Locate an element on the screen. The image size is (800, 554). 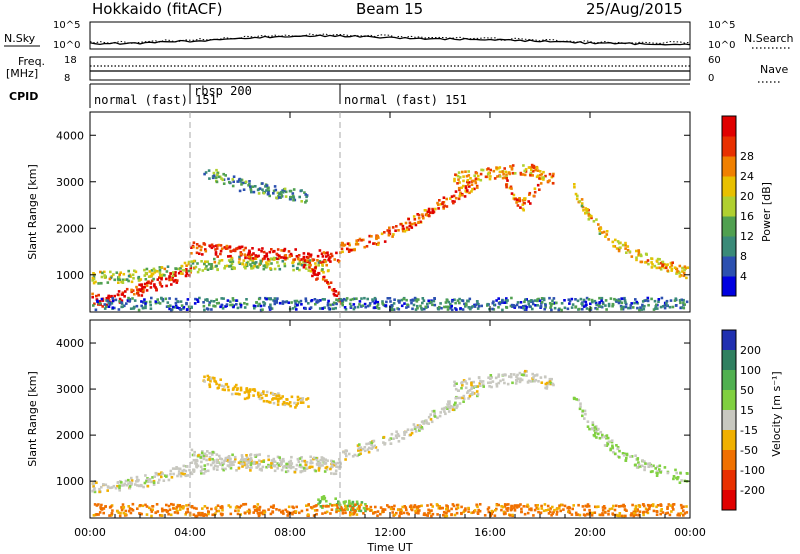
velocity-ytick-label: 2000 is located at coordinates (70, 435).